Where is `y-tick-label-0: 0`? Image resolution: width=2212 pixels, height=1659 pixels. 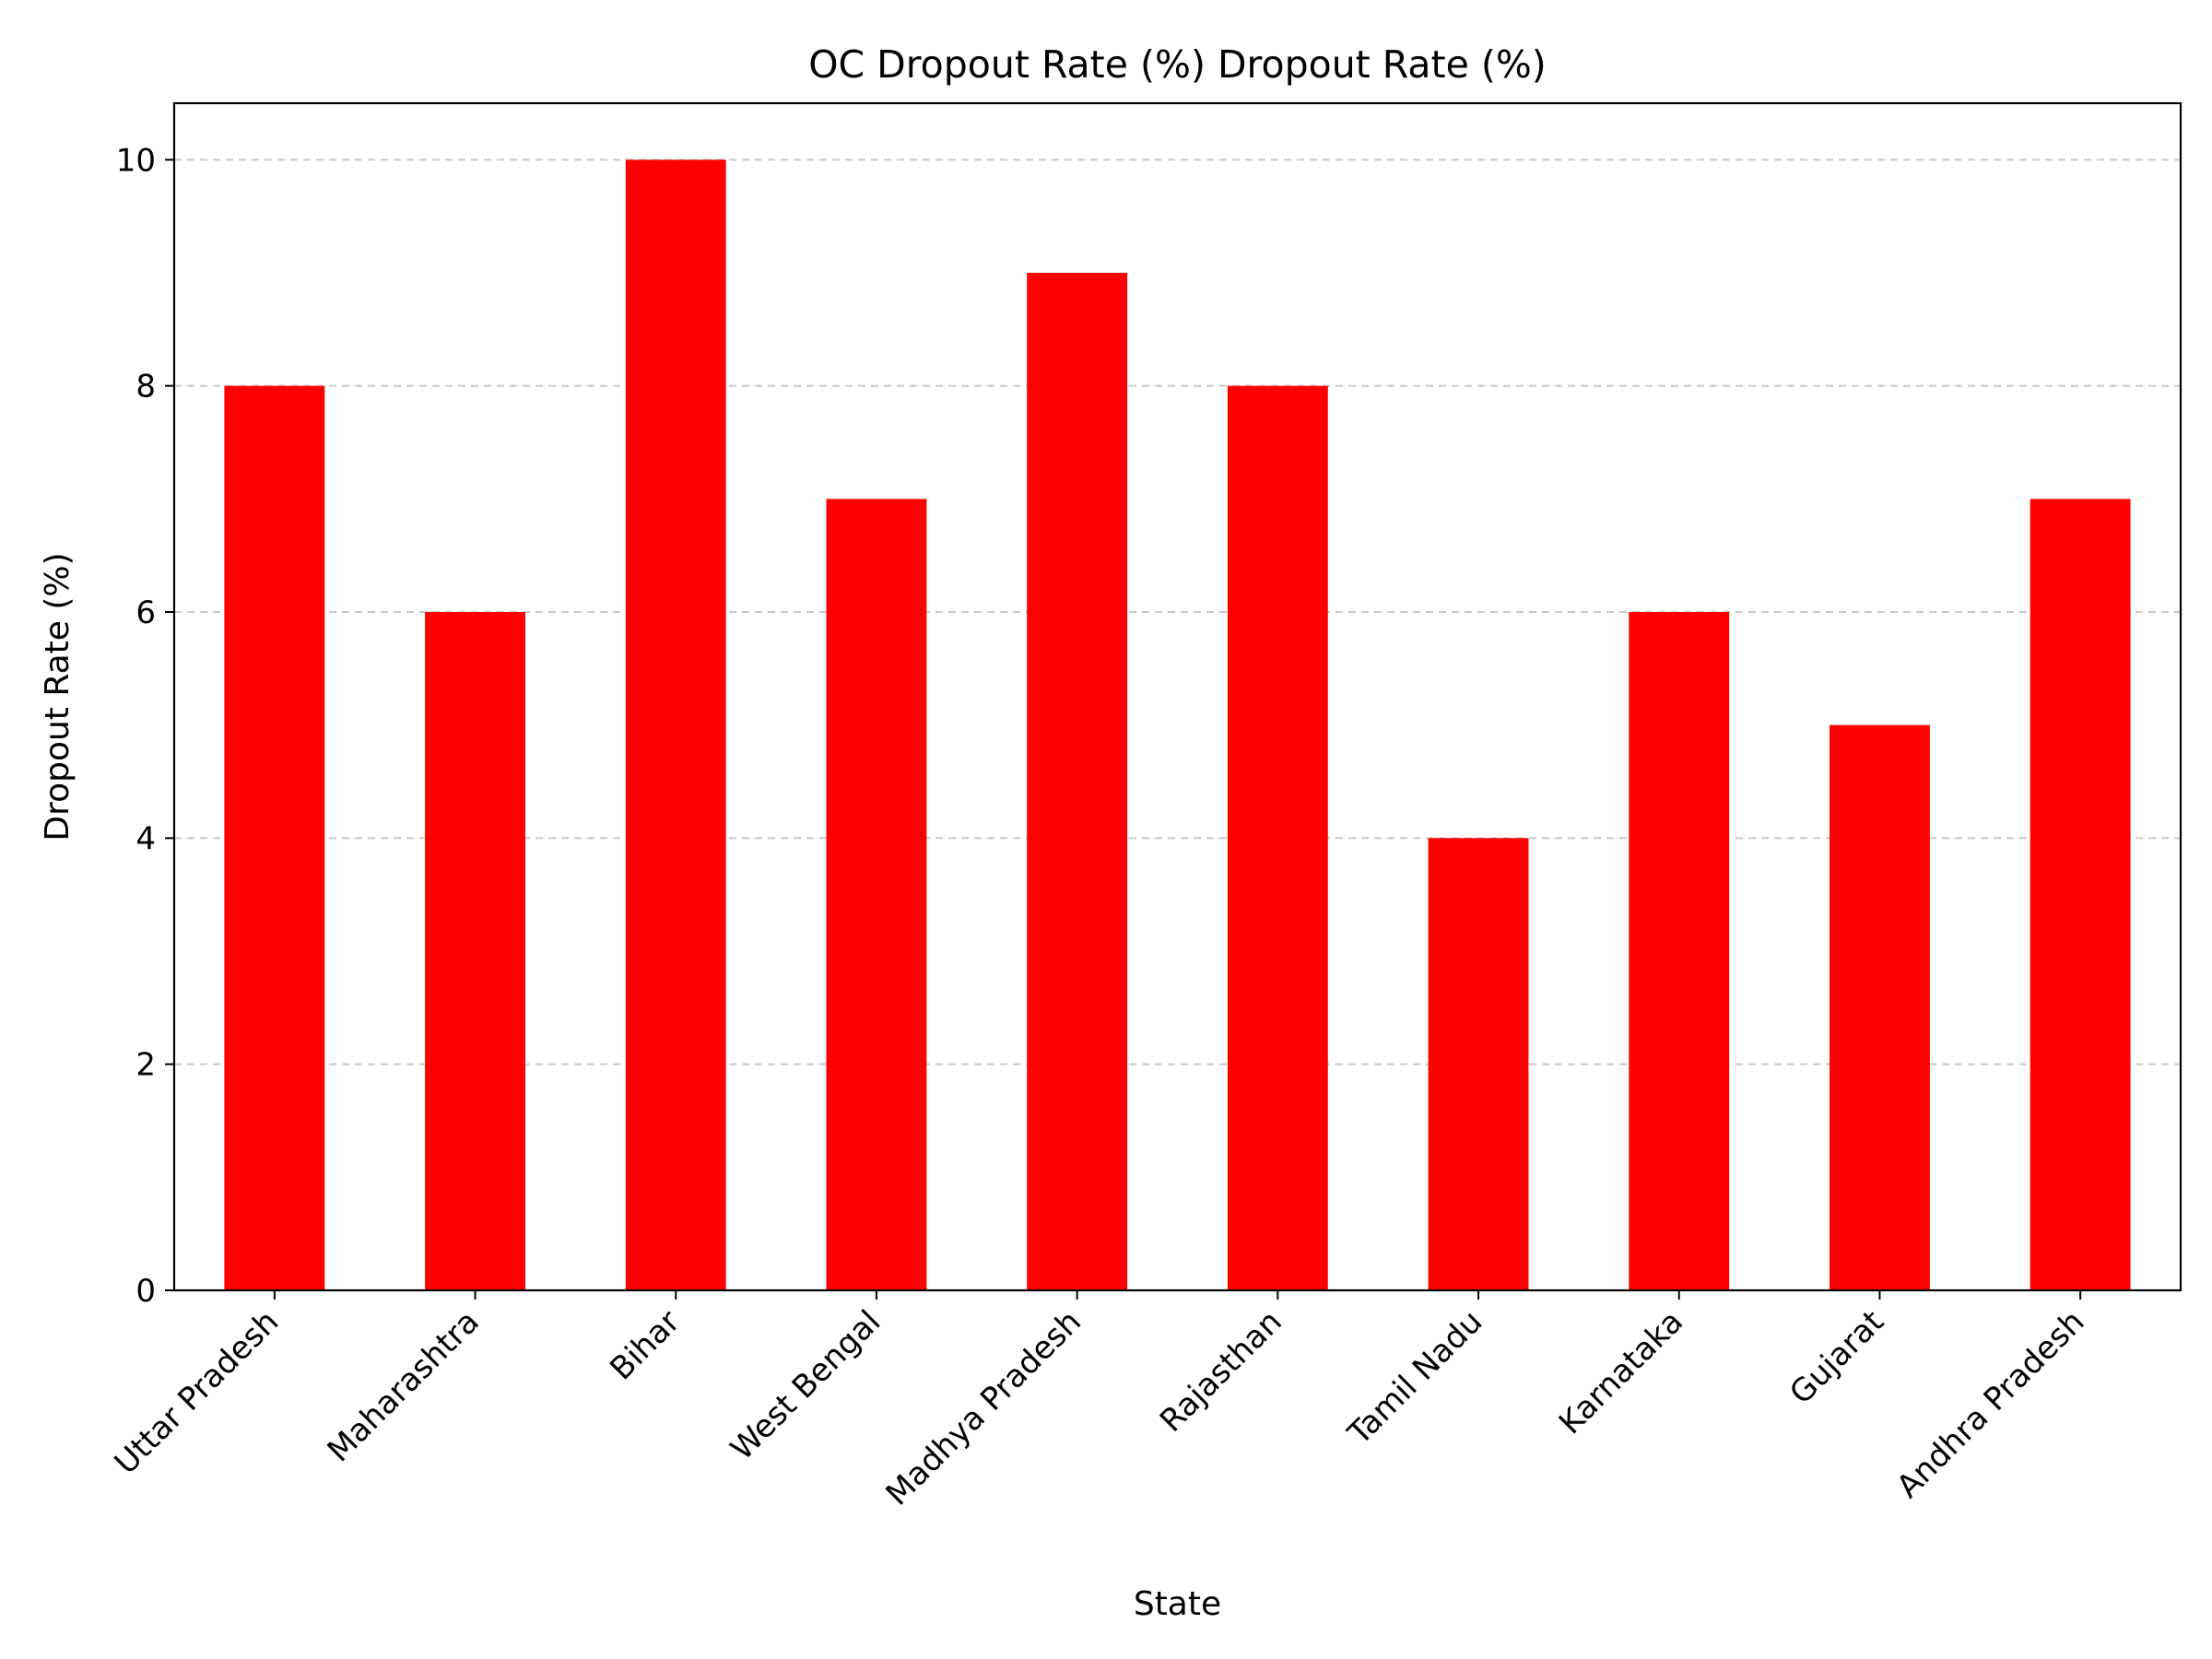 y-tick-label-0: 0 is located at coordinates (145, 1291).